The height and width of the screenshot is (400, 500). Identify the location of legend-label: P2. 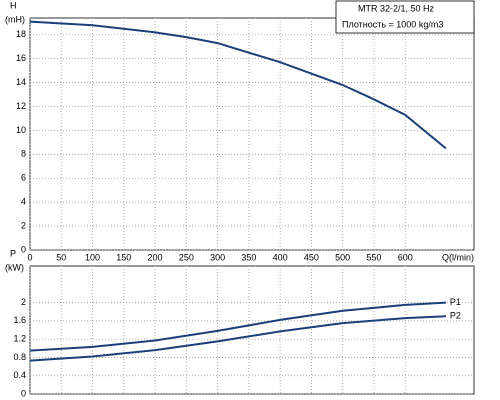
(455, 316).